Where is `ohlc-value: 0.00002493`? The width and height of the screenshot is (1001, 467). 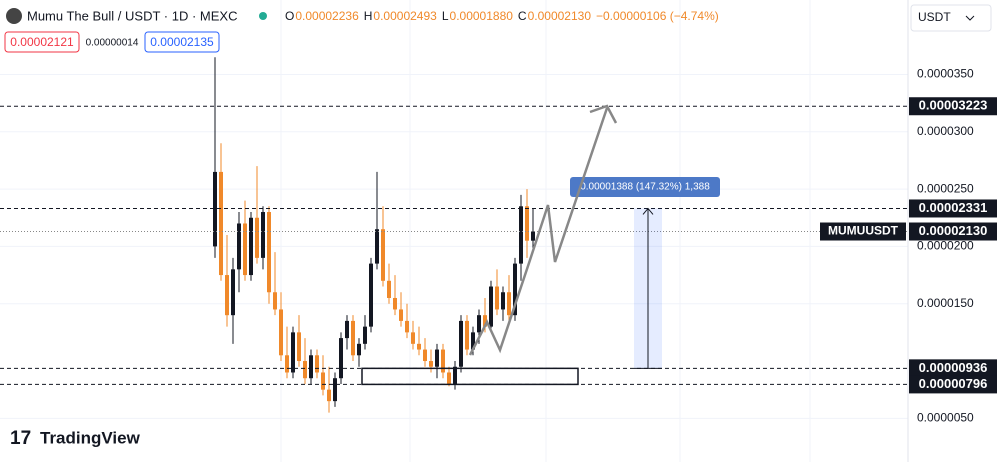
ohlc-value: 0.00002493 is located at coordinates (405, 16).